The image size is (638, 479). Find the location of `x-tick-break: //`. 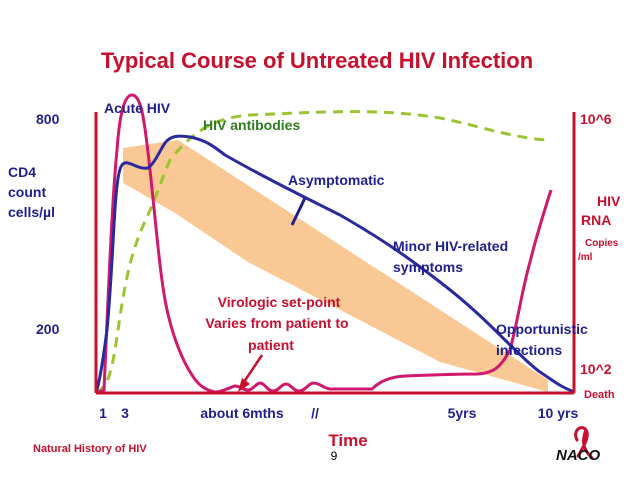

x-tick-break: // is located at coordinates (315, 413).